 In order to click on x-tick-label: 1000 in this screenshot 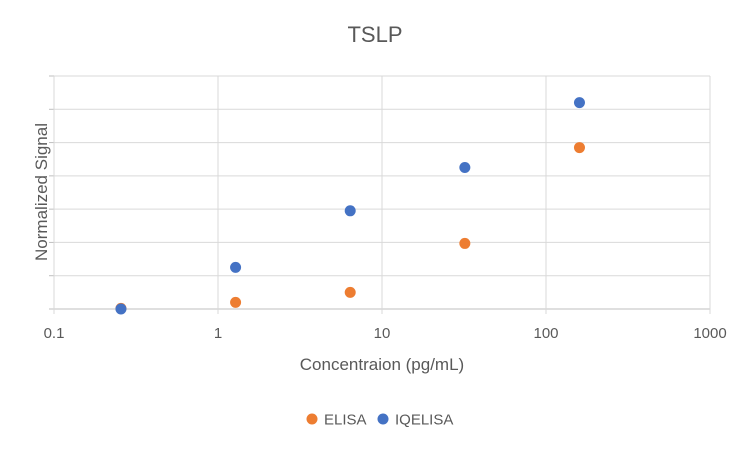, I will do `click(709, 333)`.